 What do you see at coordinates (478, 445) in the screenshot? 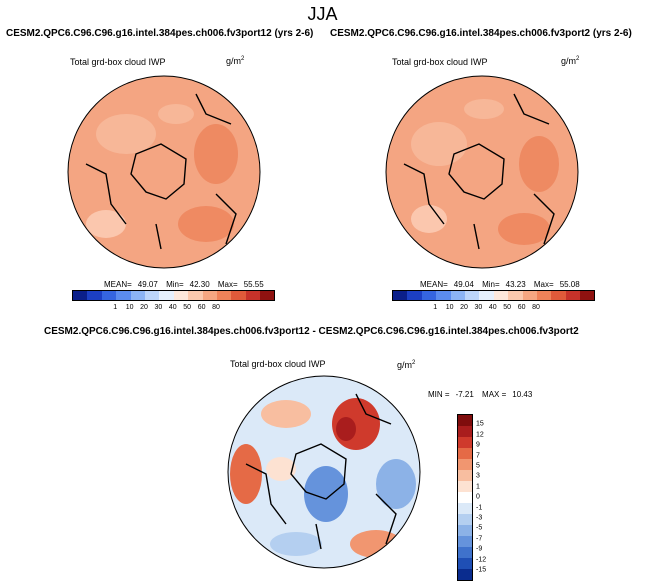
I see `diff-colorbar-label: 9` at bounding box center [478, 445].